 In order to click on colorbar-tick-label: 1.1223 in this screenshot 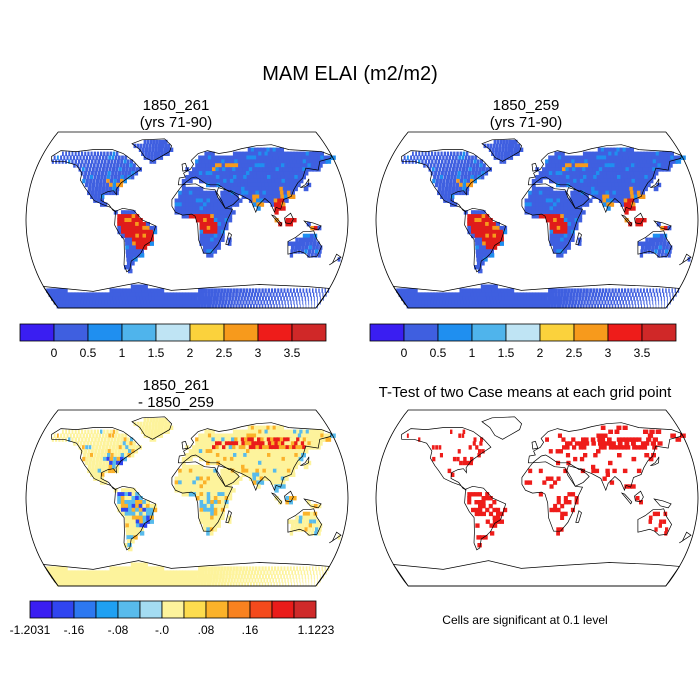, I will do `click(316, 630)`.